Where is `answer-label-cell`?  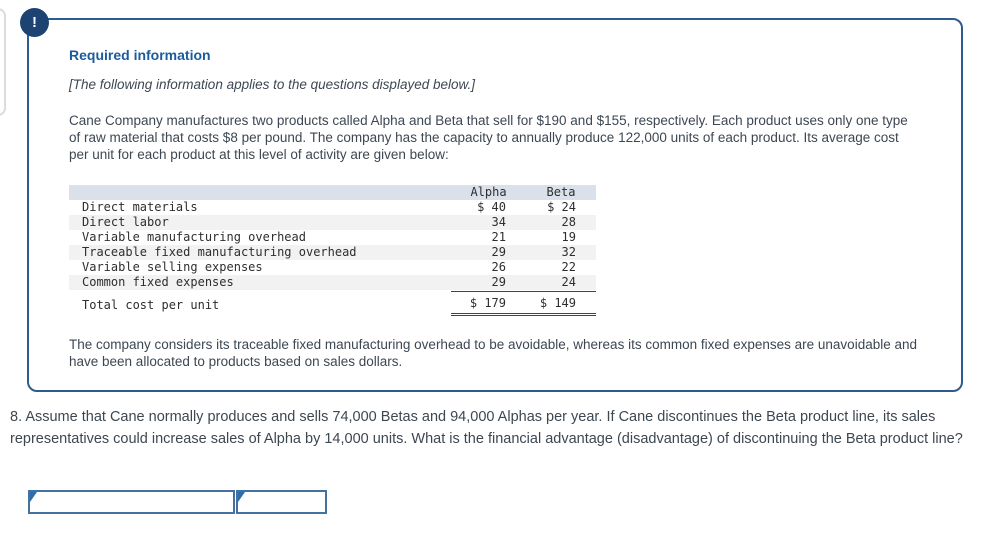
answer-label-cell is located at coordinates (131, 502).